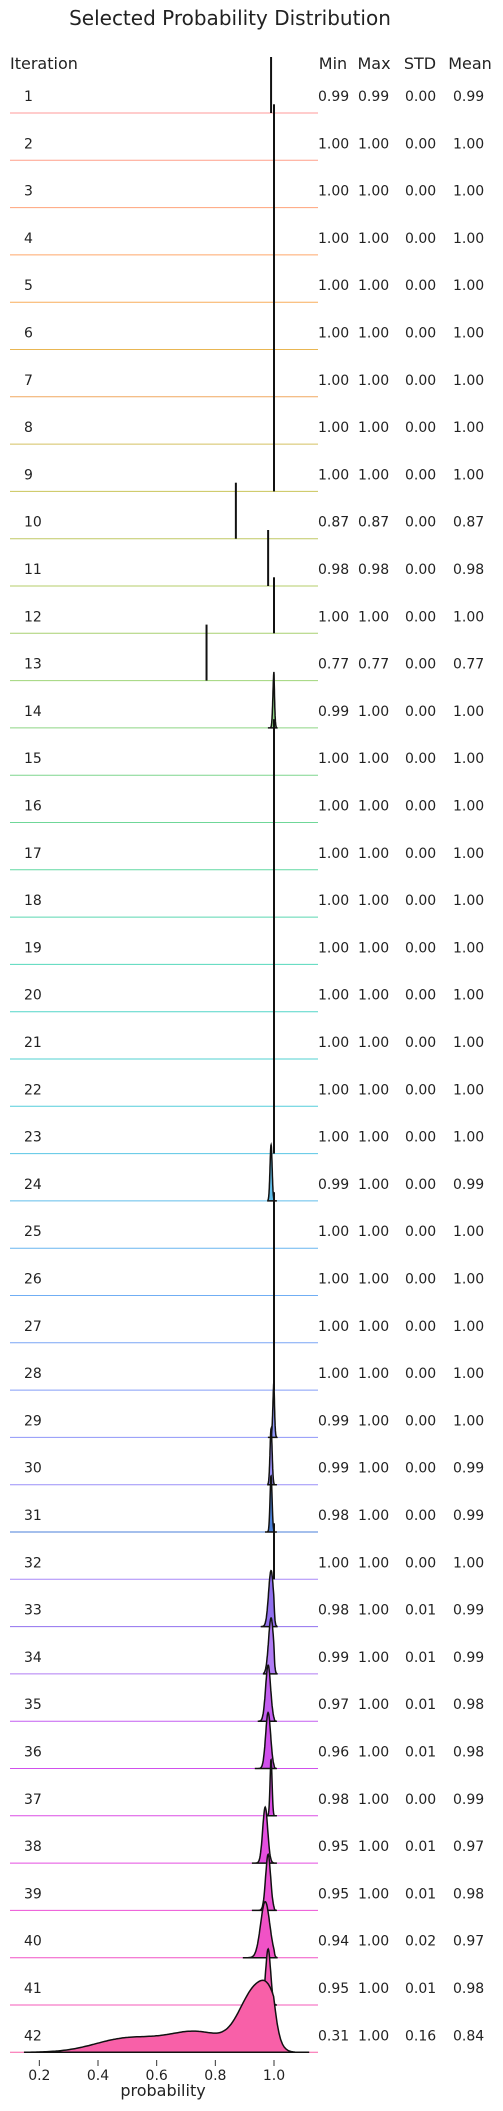 The image size is (503, 2111). Describe the element at coordinates (33, 1421) in the screenshot. I see `row-iteration-label: 29` at that location.